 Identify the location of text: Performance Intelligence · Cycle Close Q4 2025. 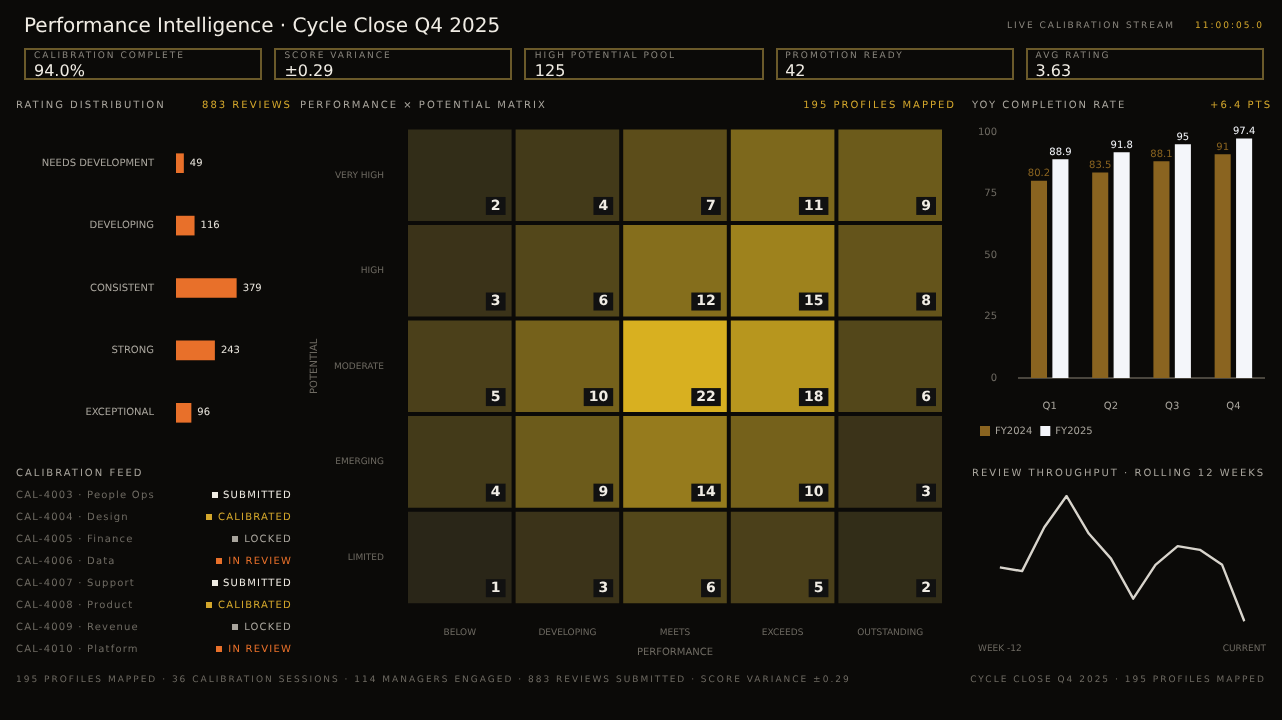
(262, 27).